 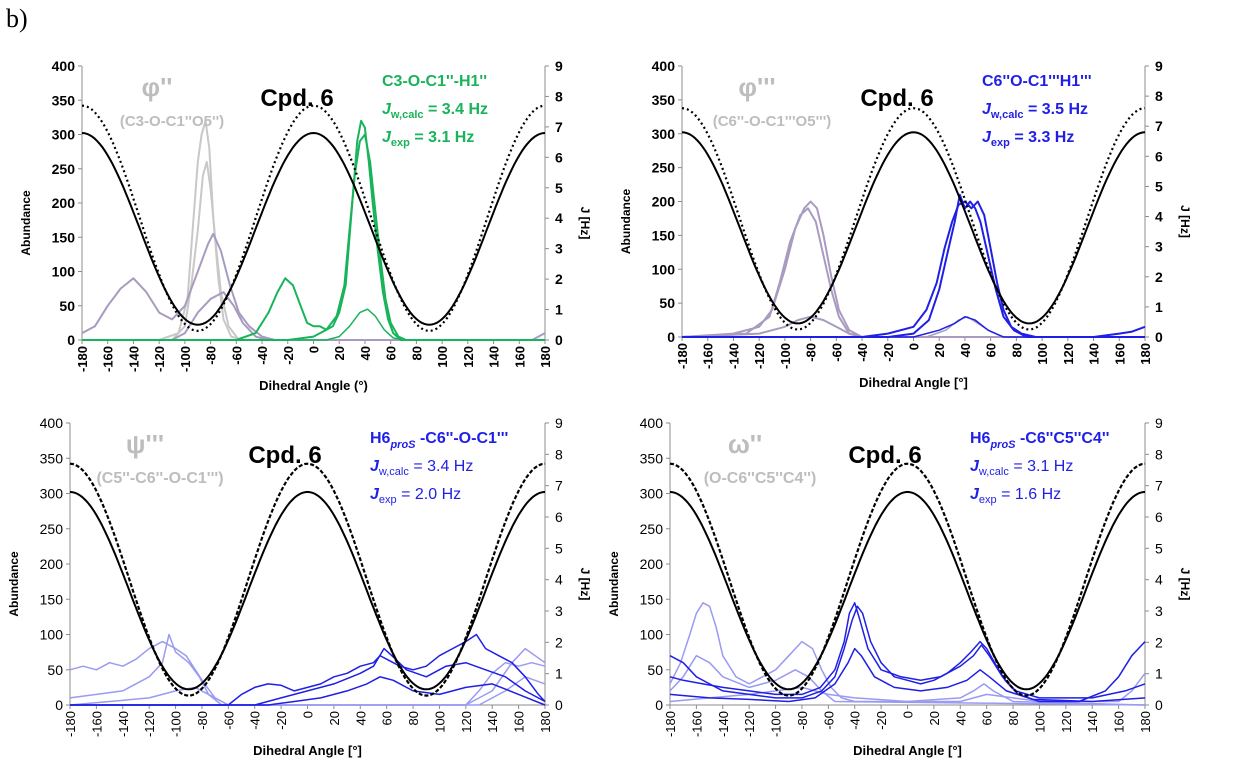 What do you see at coordinates (415, 496) in the screenshot?
I see `j-exp-label: Jexp = 2.0 Hz` at bounding box center [415, 496].